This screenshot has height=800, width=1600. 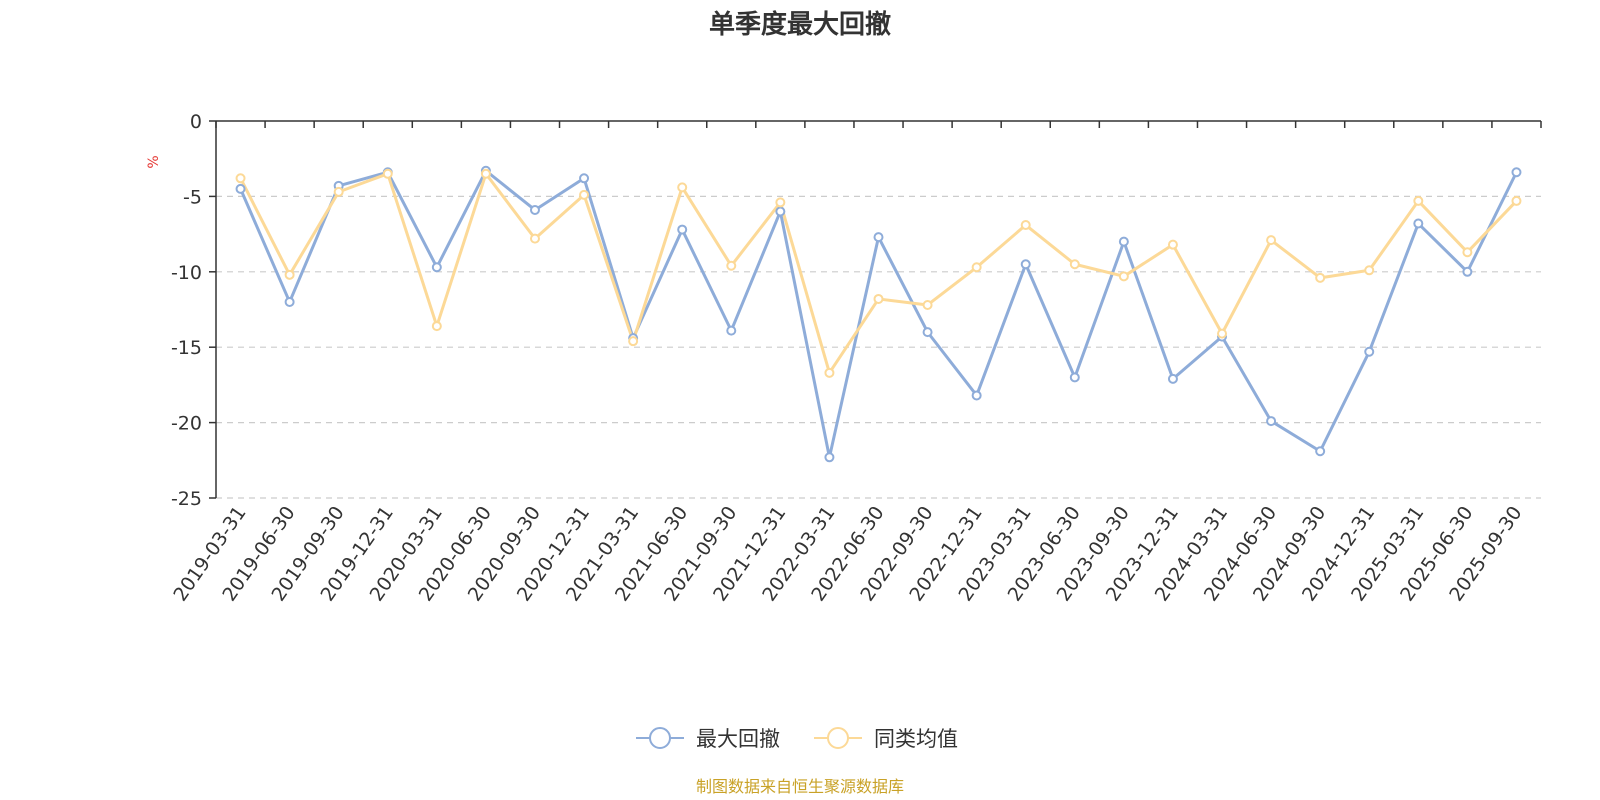 I want to click on y-tick-label: -25, so click(x=186, y=499).